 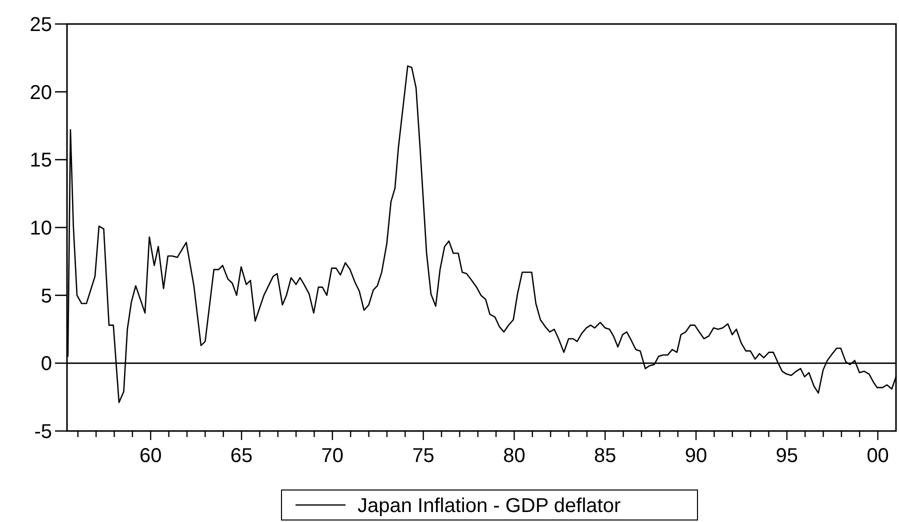 I want to click on x-tick-label: 65, so click(x=241, y=456).